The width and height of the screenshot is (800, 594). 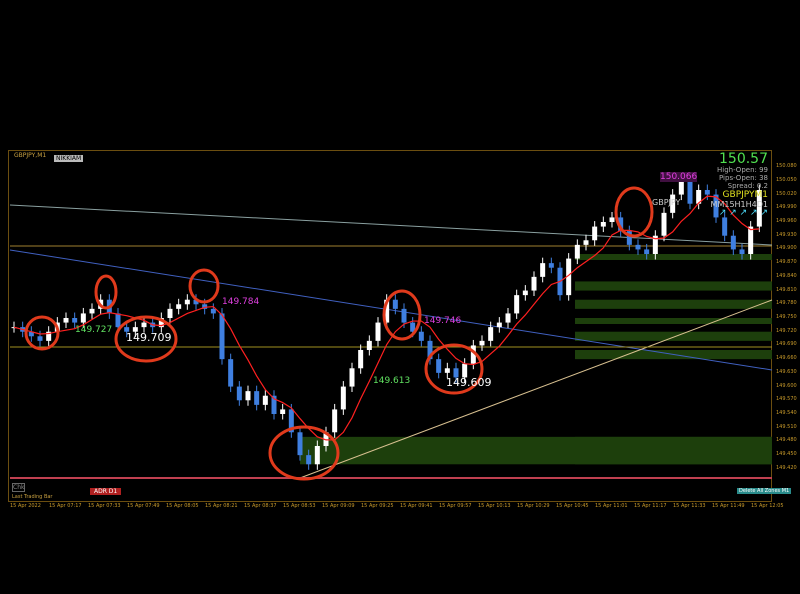 I want to click on y-tick-label: 149.420, so click(x=786, y=467).